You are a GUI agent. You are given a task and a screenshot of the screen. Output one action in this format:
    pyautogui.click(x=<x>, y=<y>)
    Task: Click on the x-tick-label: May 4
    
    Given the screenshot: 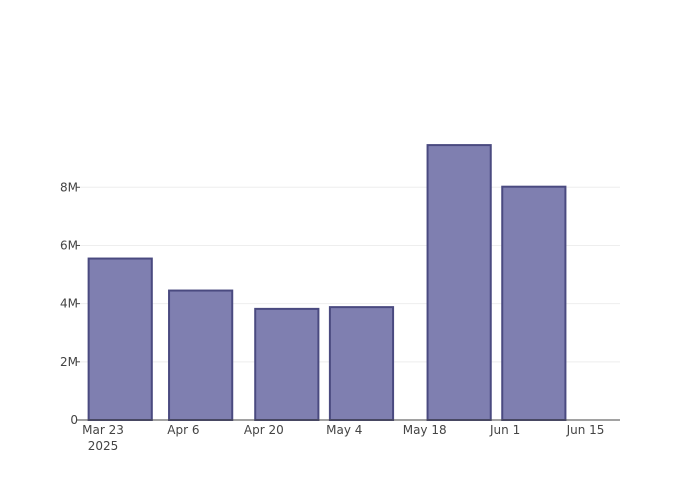 What is the action you would take?
    pyautogui.click(x=344, y=430)
    